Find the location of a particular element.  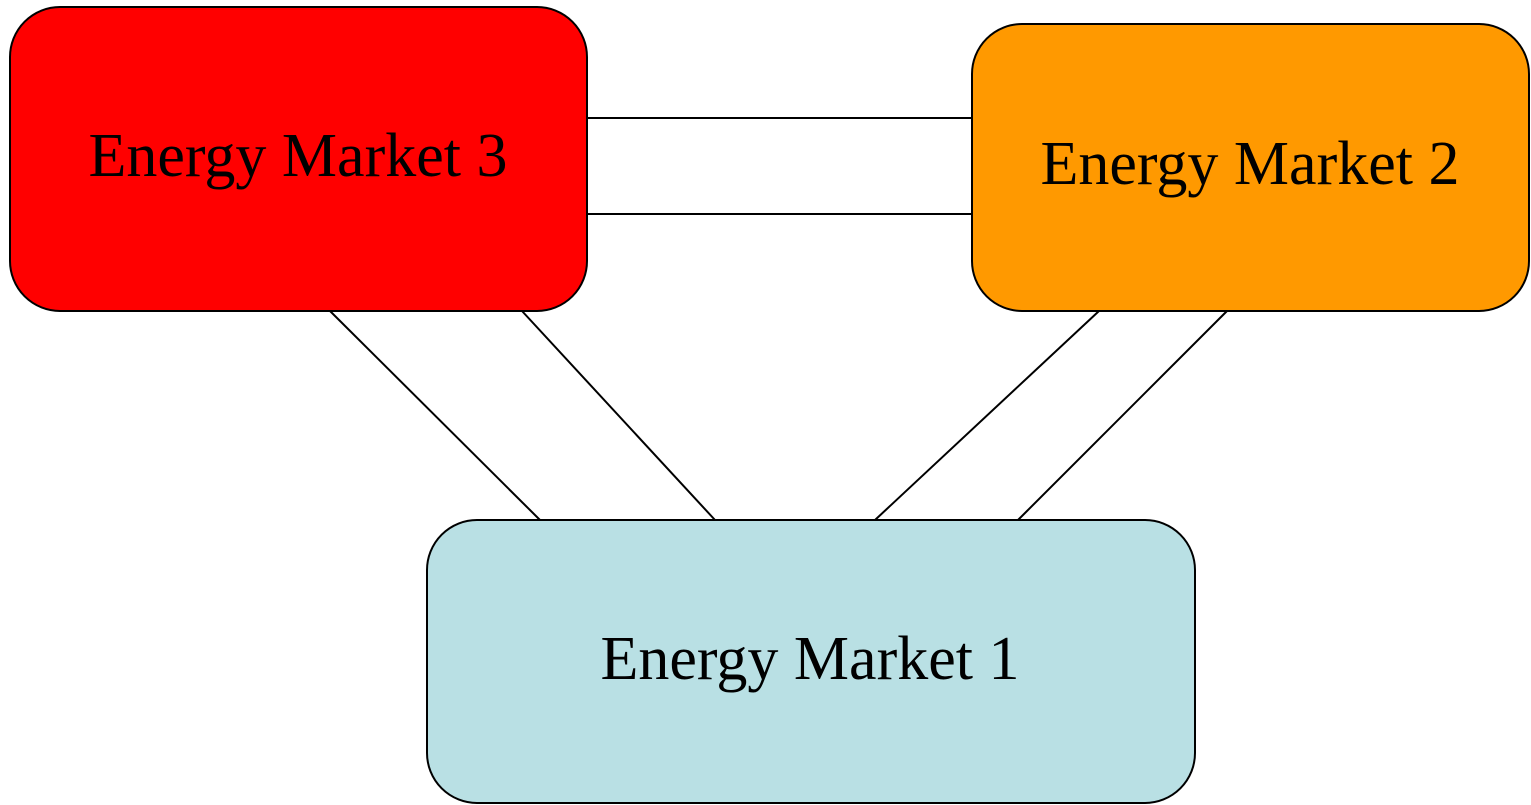

node-label: Energy Market 1 is located at coordinates (810, 659).